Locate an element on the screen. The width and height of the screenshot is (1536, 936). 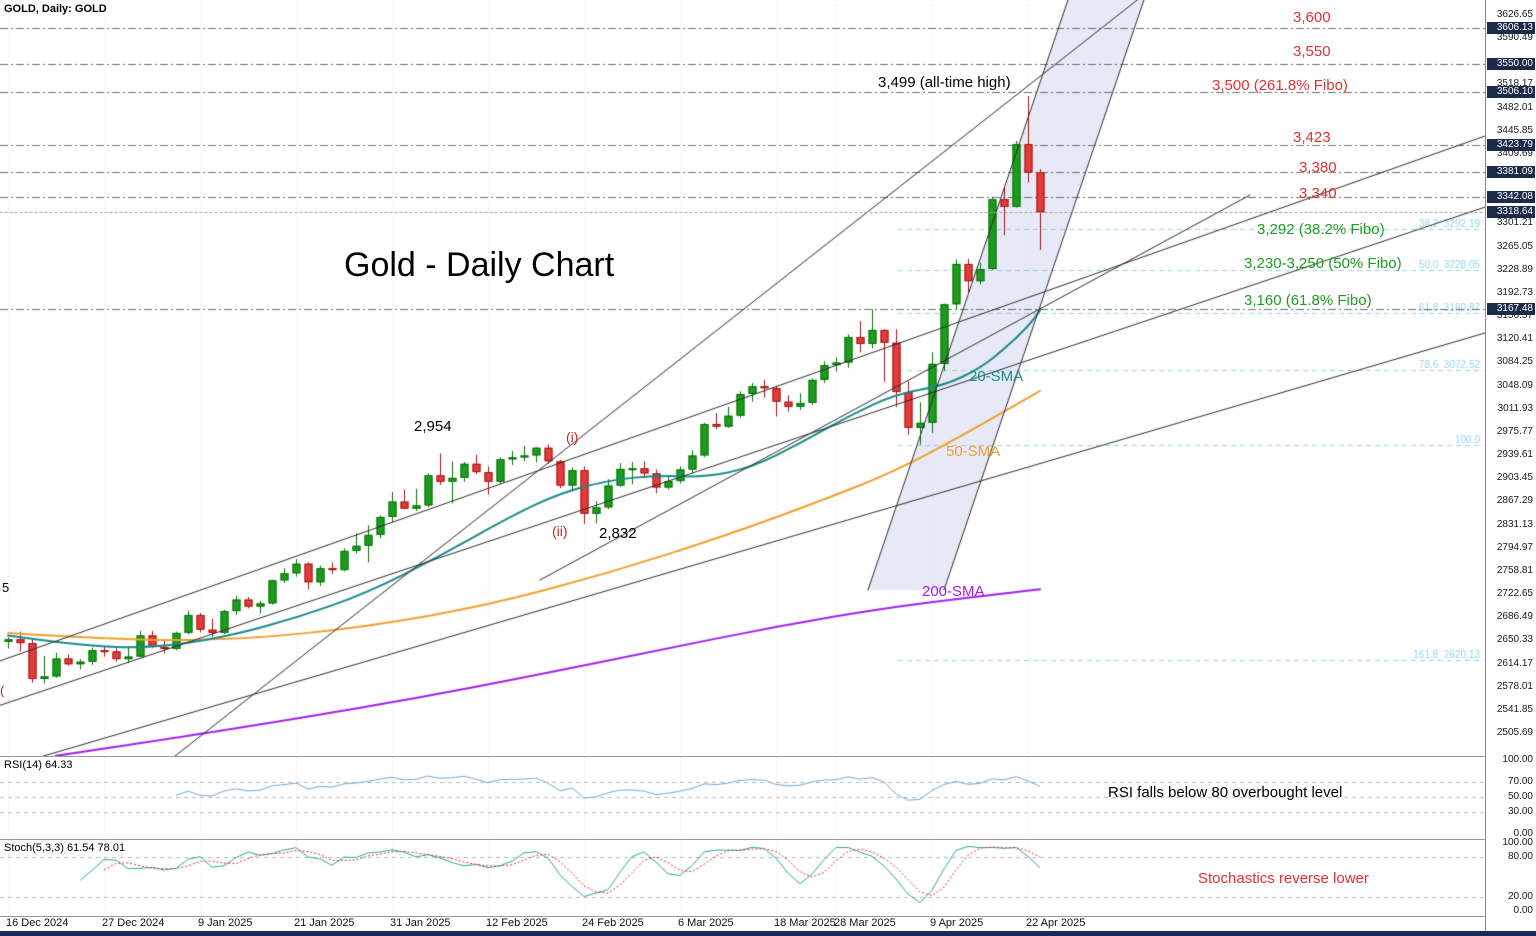
price-tick: 2722.65 is located at coordinates (1514, 594).